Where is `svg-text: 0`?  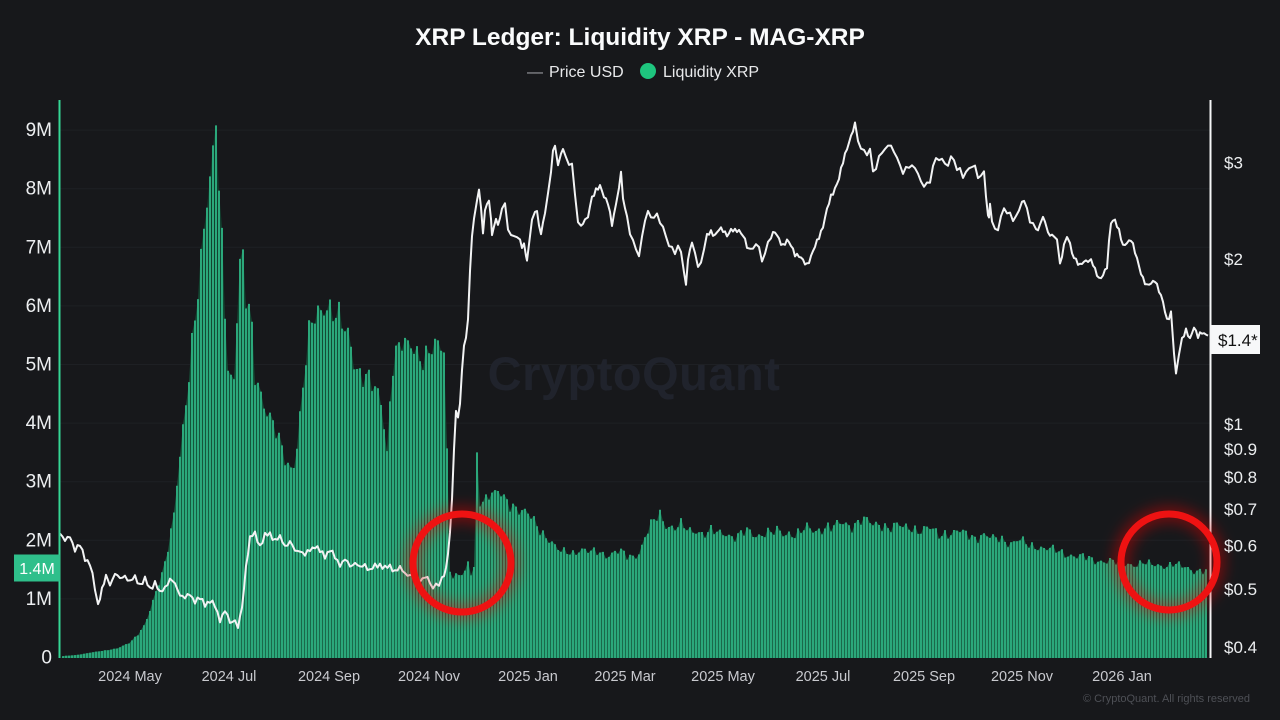
svg-text: 0 is located at coordinates (46, 658).